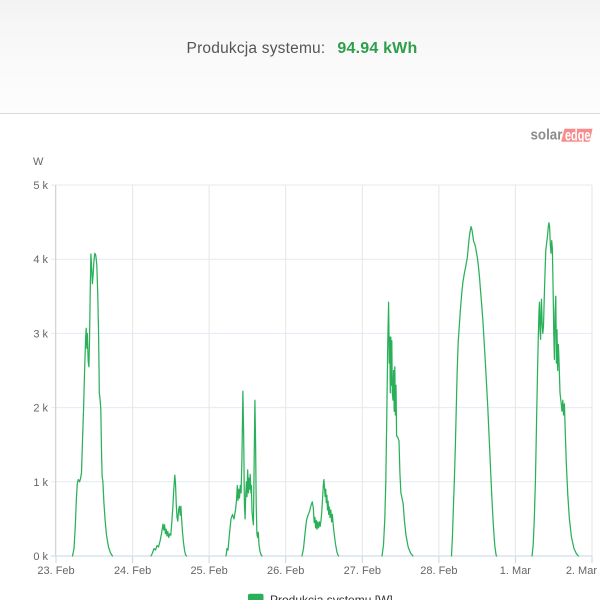 The width and height of the screenshot is (600, 600). Describe the element at coordinates (40, 483) in the screenshot. I see `svg-text: 1 k` at that location.